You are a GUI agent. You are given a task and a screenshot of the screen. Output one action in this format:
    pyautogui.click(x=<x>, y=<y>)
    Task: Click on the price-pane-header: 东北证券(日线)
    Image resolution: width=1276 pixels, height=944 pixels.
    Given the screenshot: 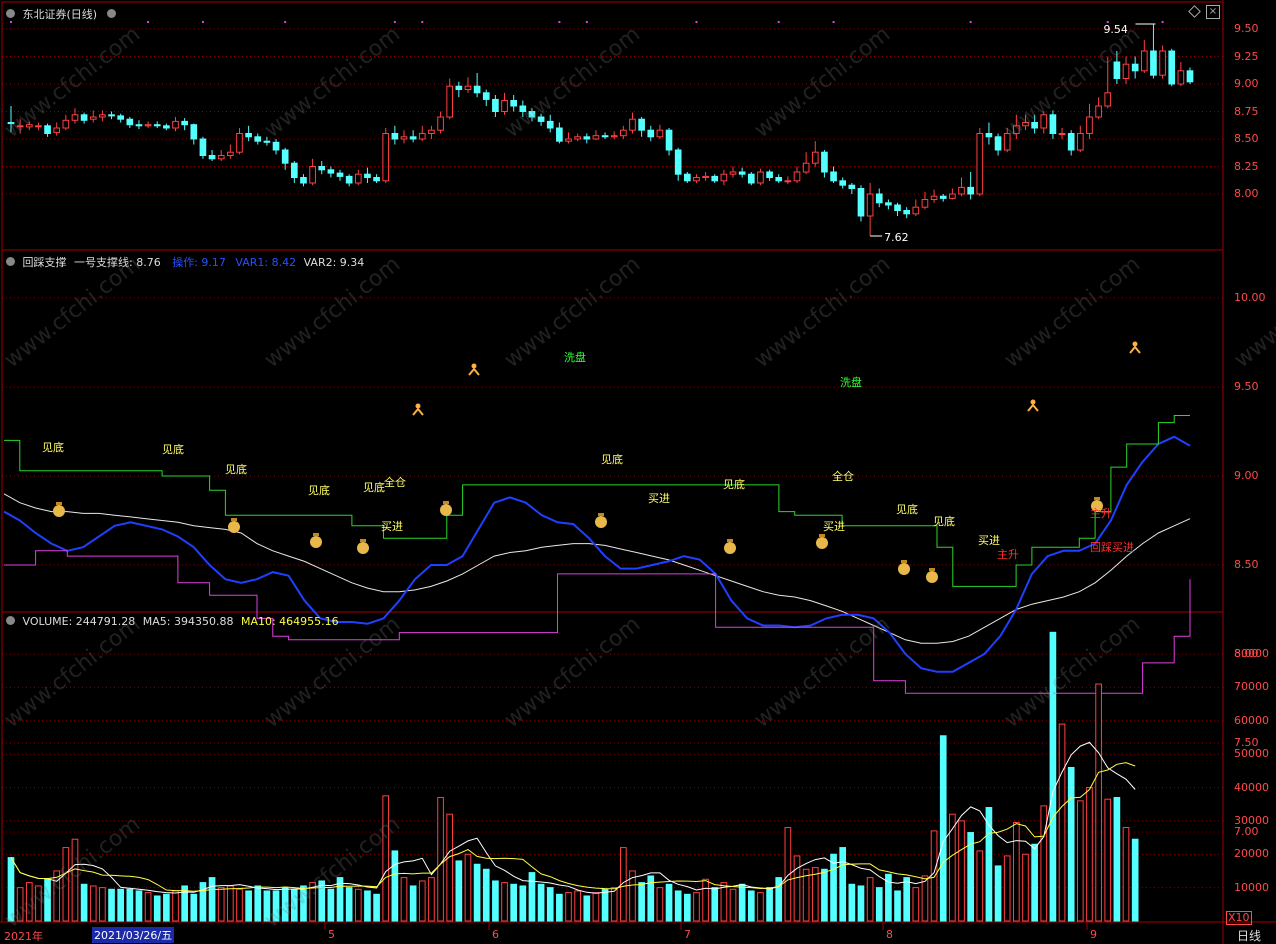 What is the action you would take?
    pyautogui.click(x=61, y=14)
    